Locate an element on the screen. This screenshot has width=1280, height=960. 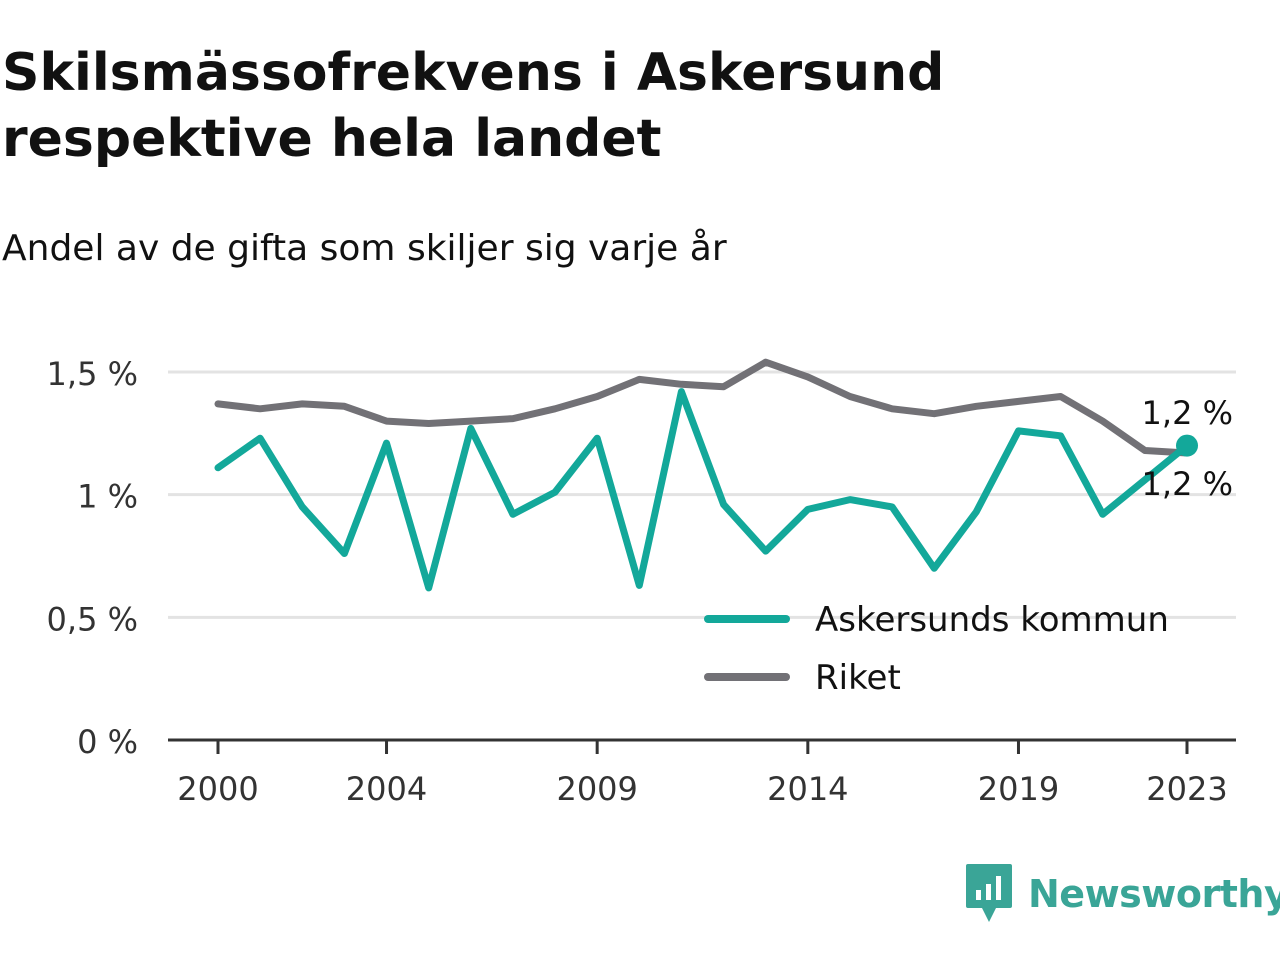
y-tick-label: 0 % is located at coordinates (107, 742).